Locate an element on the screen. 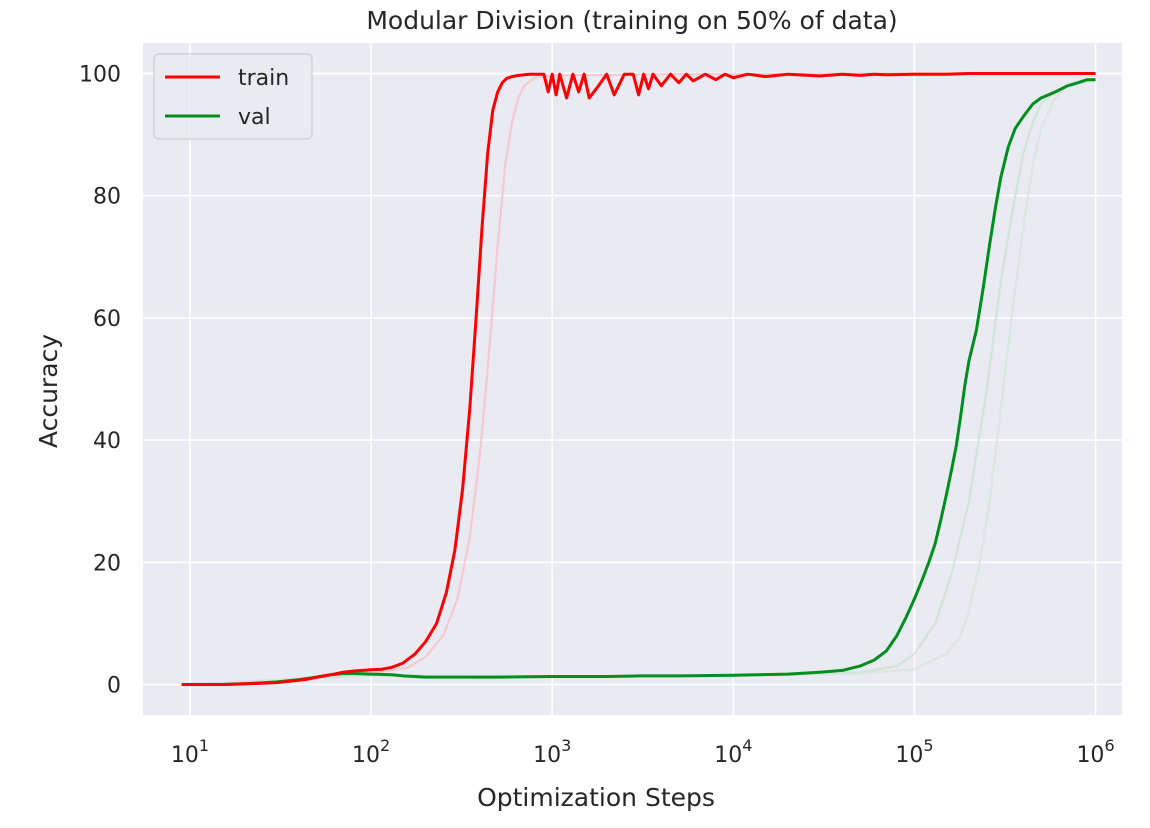 The width and height of the screenshot is (1150, 828). x-tick-labels: 10¹ 10² 10³ 10⁴ 10⁵ 10⁶ is located at coordinates (643, 752).